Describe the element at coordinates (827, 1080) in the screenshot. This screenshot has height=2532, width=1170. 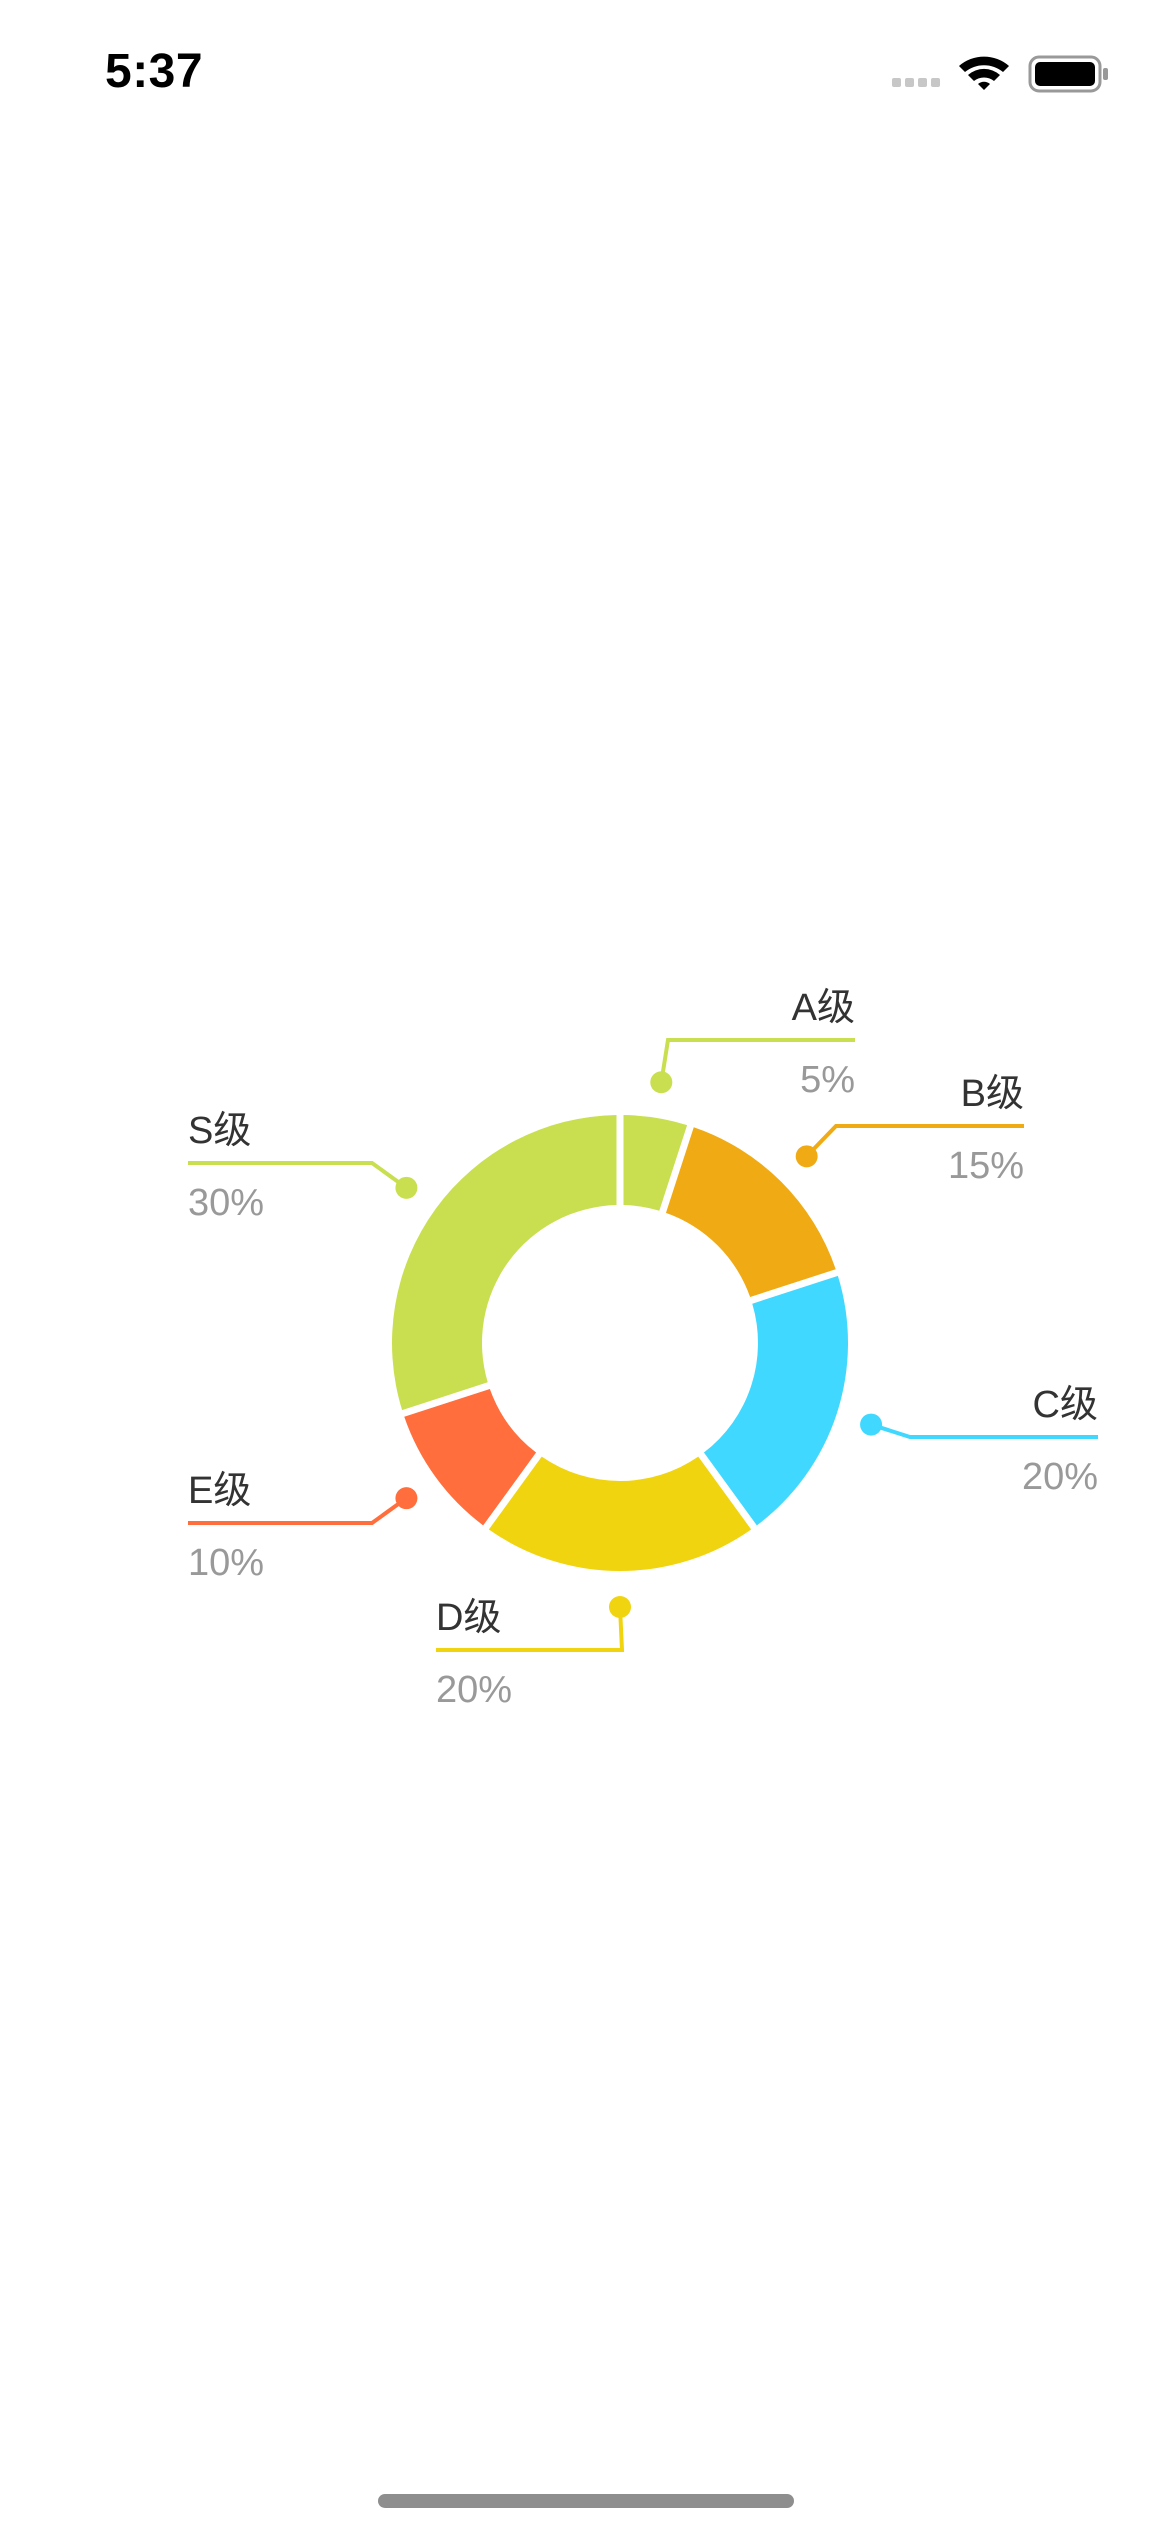
I see `value-label-A级: 5%` at that location.